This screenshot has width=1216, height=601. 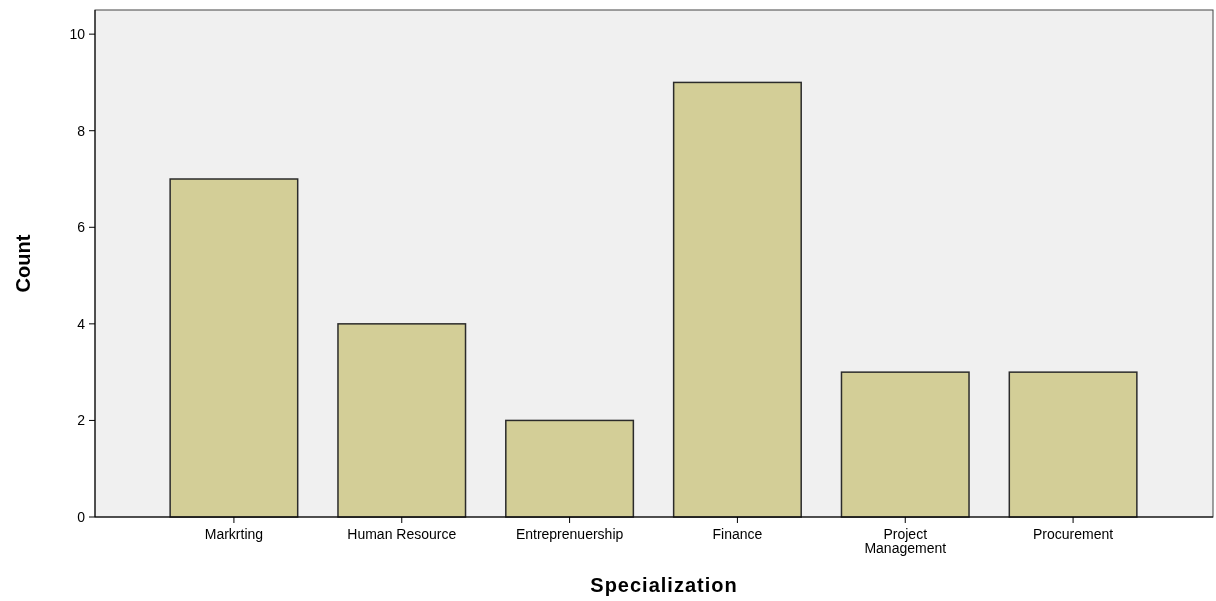 What do you see at coordinates (81, 130) in the screenshot?
I see `y-tick-label: 8` at bounding box center [81, 130].